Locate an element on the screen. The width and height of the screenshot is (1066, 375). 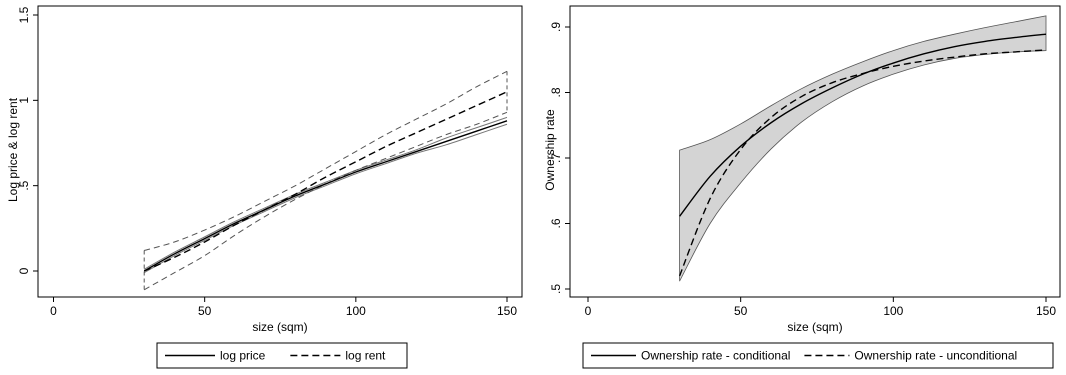
y-tick-label: 1.5 is located at coordinates (24, 14).